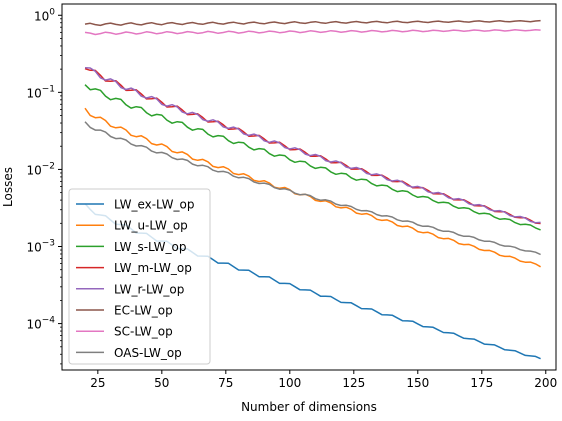 Image resolution: width=562 pixels, height=421 pixels. What do you see at coordinates (148, 353) in the screenshot?
I see `legend-label: OAS-LW_op` at bounding box center [148, 353].